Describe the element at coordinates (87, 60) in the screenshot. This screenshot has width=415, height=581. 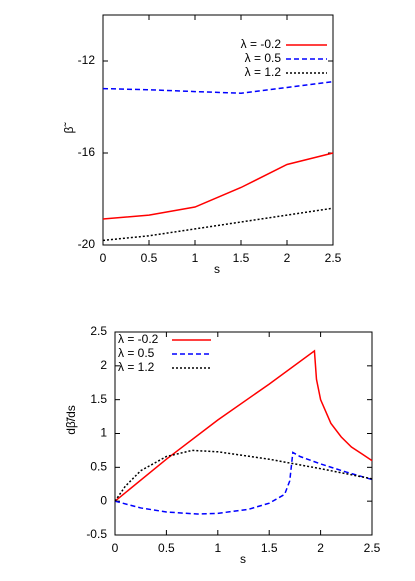
I see `y-tick-label: -12` at that location.